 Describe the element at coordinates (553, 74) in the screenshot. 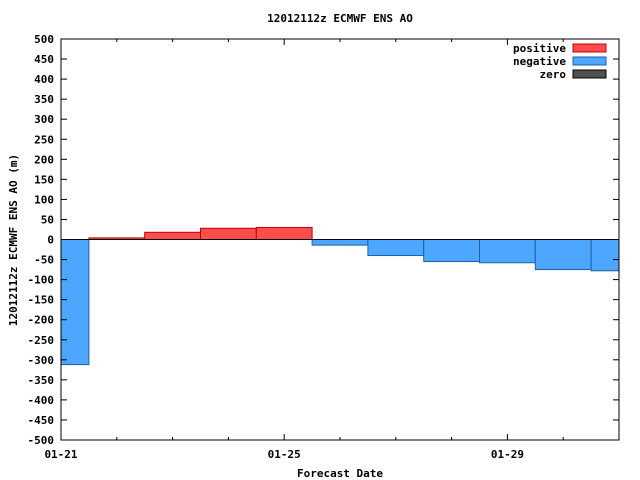

I see `legend-label-zero: zero` at that location.